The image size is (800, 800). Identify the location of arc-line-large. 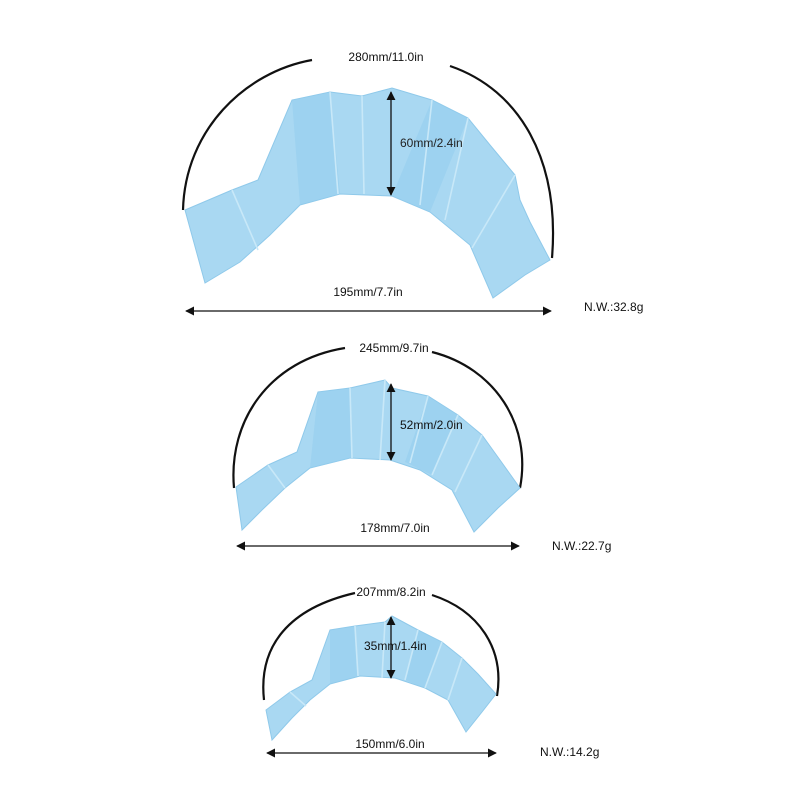
(247, 134).